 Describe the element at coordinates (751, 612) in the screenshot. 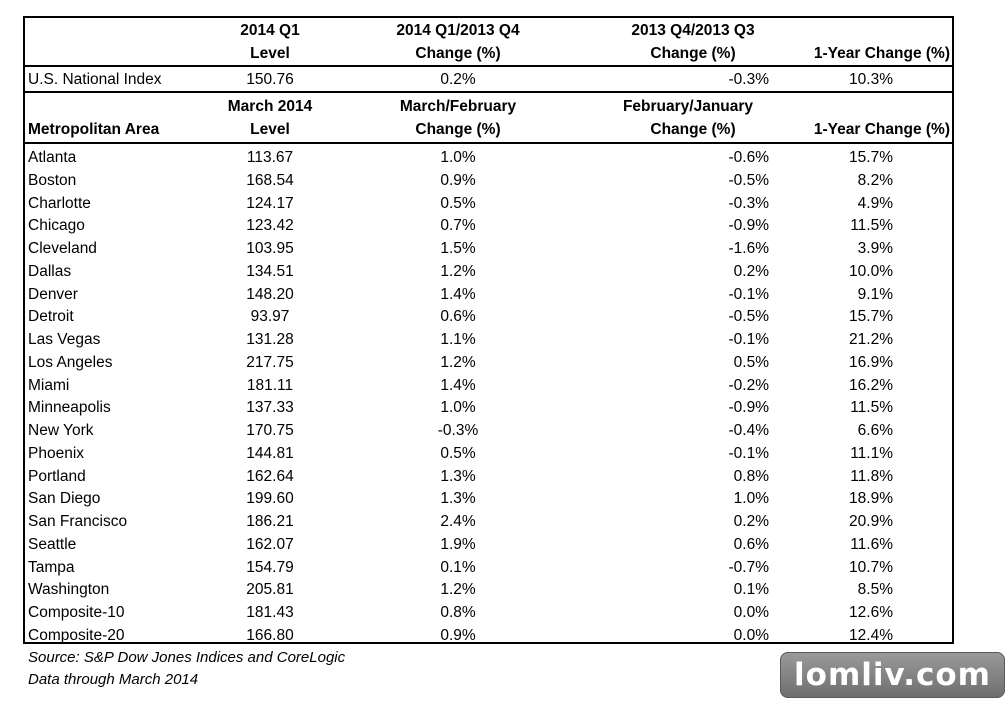

I see `metro-prev-mom: 0.0%` at that location.